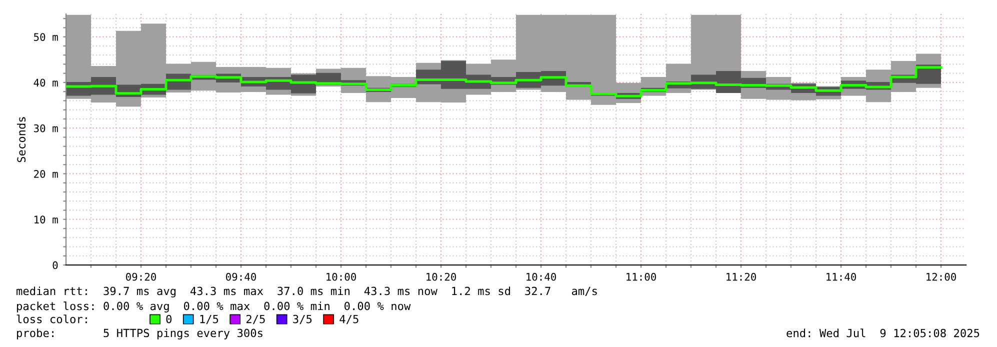  I want to click on legend-label: 4/5, so click(349, 319).